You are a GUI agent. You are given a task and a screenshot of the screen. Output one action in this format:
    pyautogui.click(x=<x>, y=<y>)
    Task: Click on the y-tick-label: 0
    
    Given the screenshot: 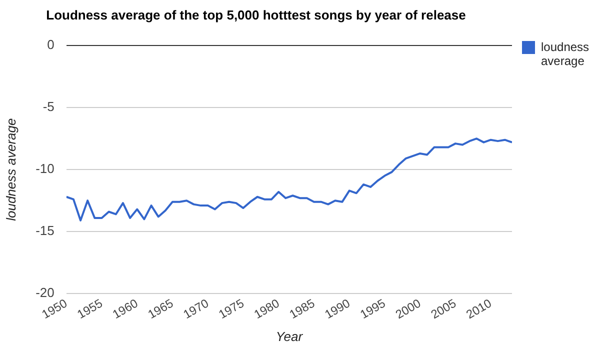 What is the action you would take?
    pyautogui.click(x=50, y=44)
    